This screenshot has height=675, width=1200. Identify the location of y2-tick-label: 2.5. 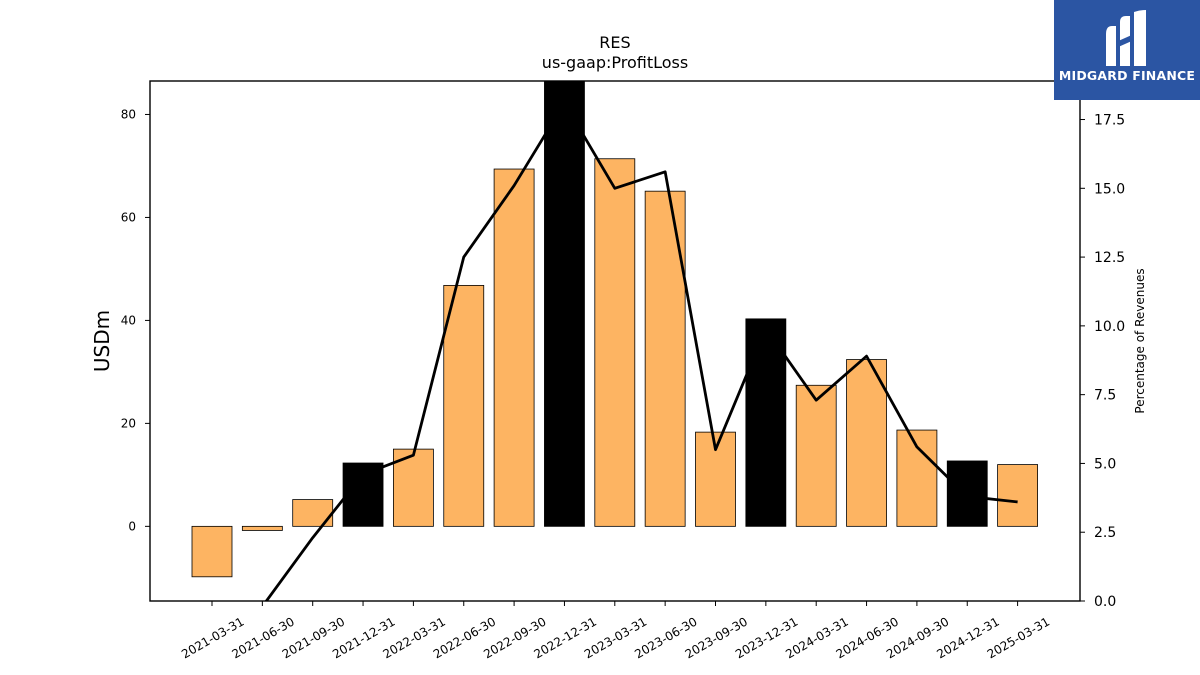
(1105, 533).